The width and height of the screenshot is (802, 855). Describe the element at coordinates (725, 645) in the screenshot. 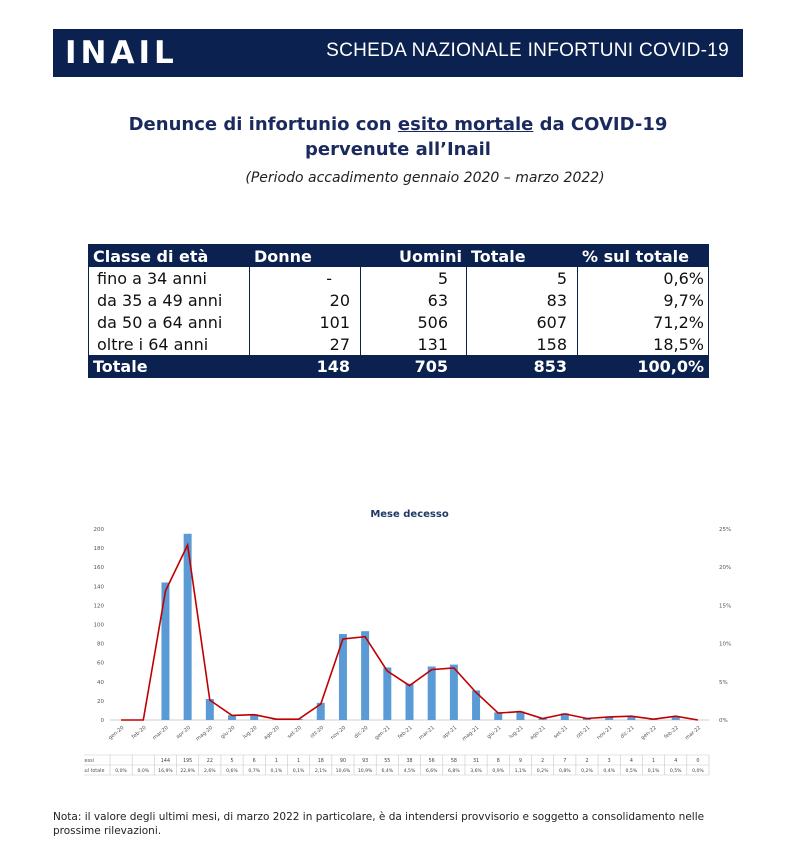

I see `y-right-tick-label: 10%` at that location.